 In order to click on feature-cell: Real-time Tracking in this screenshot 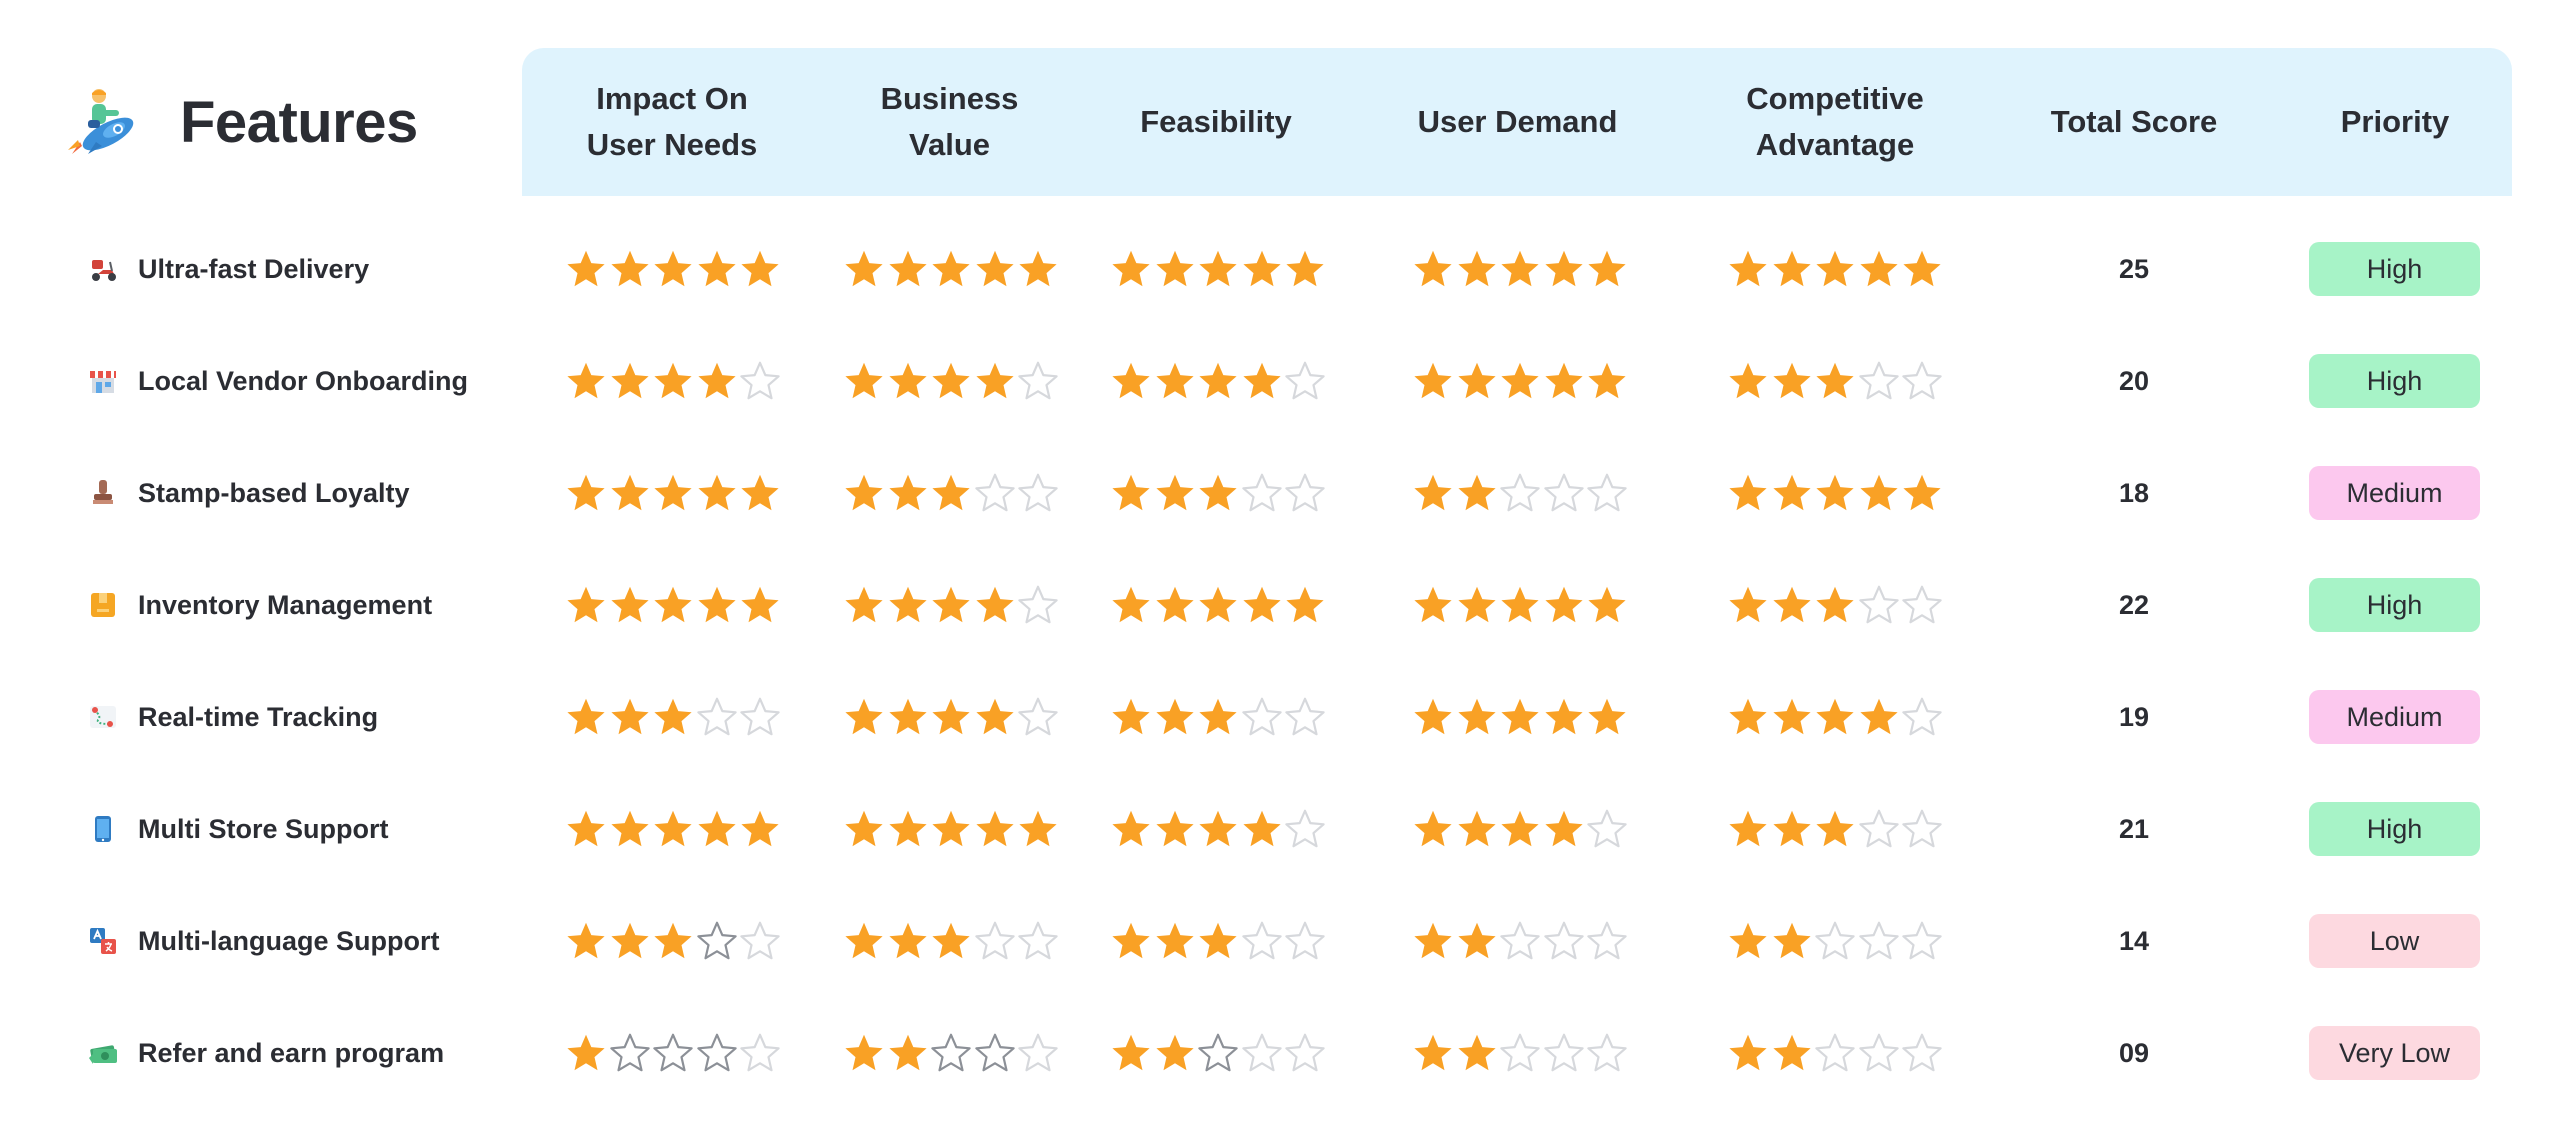, I will do `click(233, 717)`.